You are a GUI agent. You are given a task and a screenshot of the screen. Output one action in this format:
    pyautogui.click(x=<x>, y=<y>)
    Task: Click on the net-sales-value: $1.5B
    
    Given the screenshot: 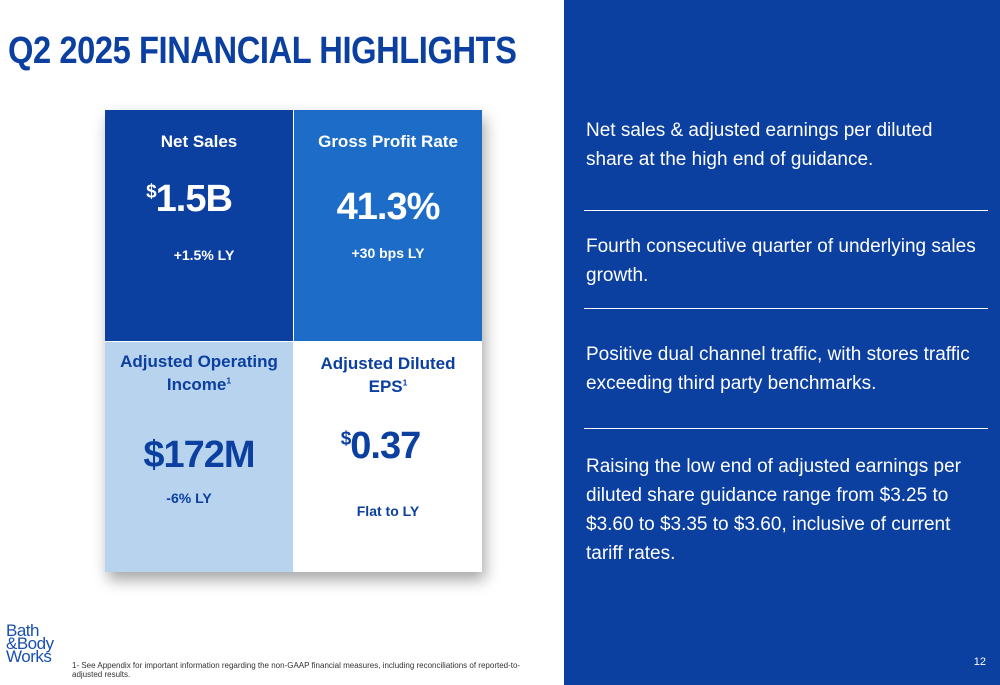 What is the action you would take?
    pyautogui.click(x=189, y=199)
    